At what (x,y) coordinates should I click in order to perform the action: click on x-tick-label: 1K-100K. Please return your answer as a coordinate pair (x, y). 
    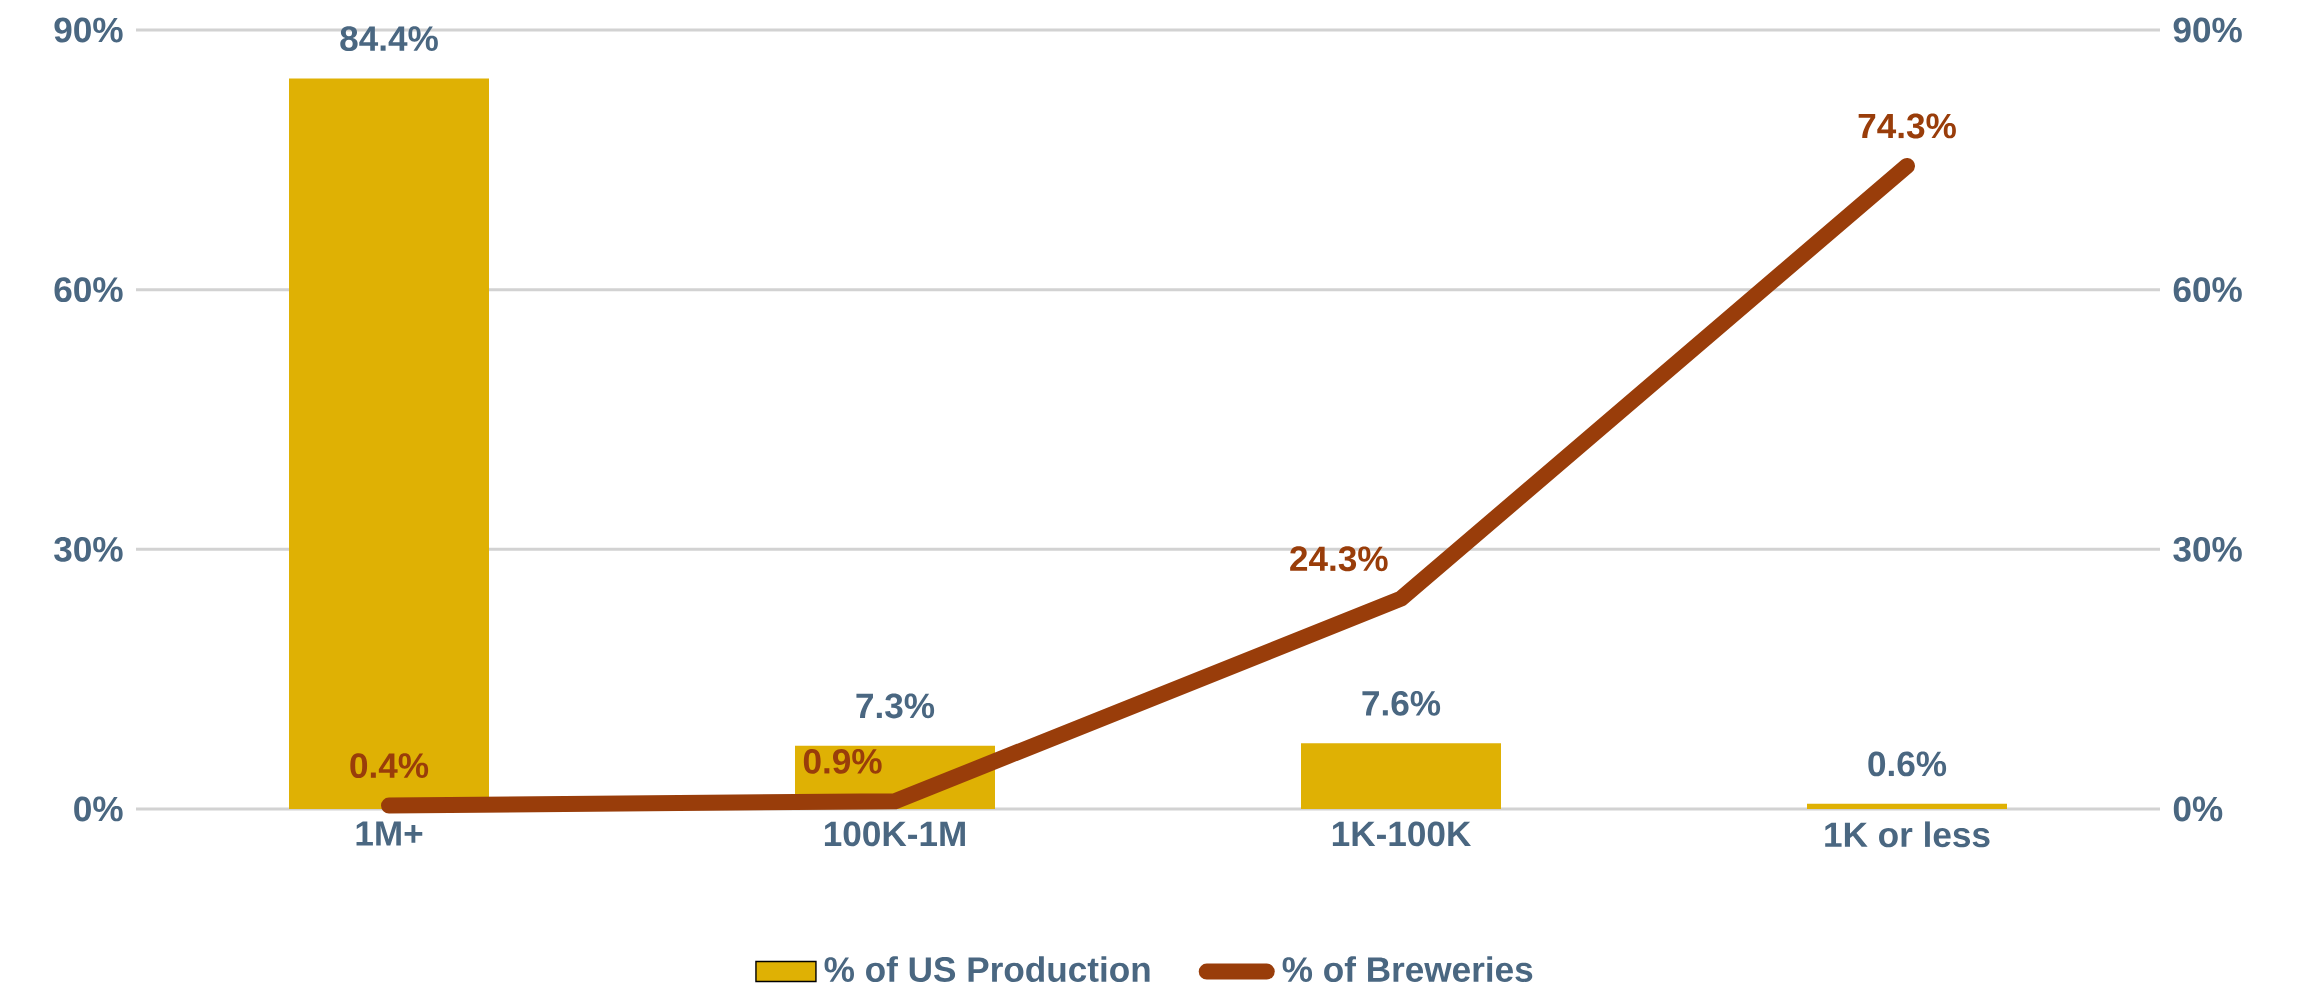
    Looking at the image, I should click on (1401, 834).